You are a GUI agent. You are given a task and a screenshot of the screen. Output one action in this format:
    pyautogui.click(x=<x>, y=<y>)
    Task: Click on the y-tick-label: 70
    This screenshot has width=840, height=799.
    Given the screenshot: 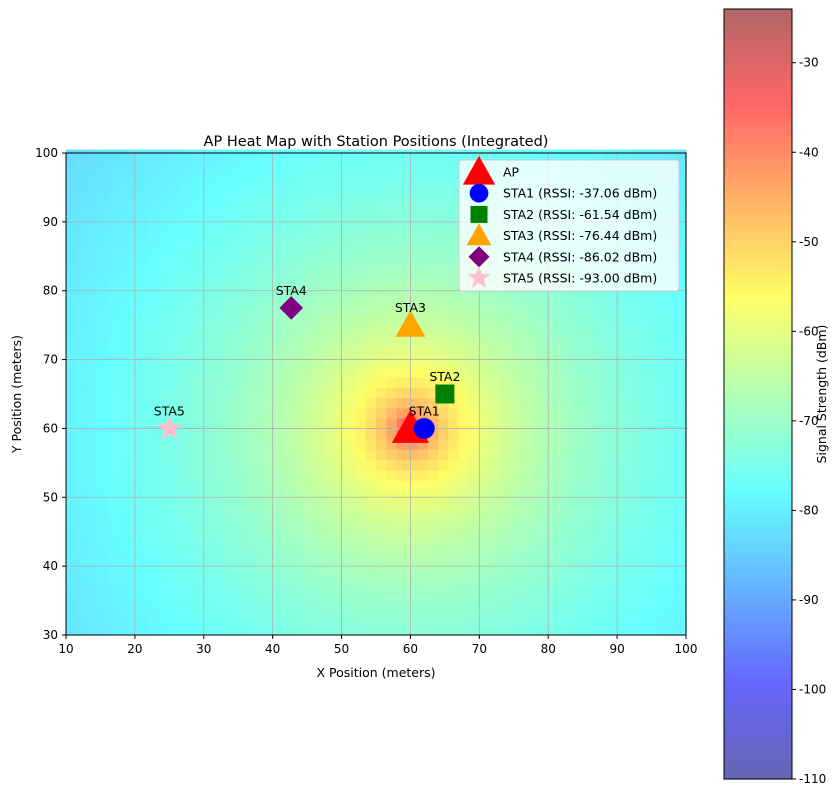 What is the action you would take?
    pyautogui.click(x=50, y=360)
    